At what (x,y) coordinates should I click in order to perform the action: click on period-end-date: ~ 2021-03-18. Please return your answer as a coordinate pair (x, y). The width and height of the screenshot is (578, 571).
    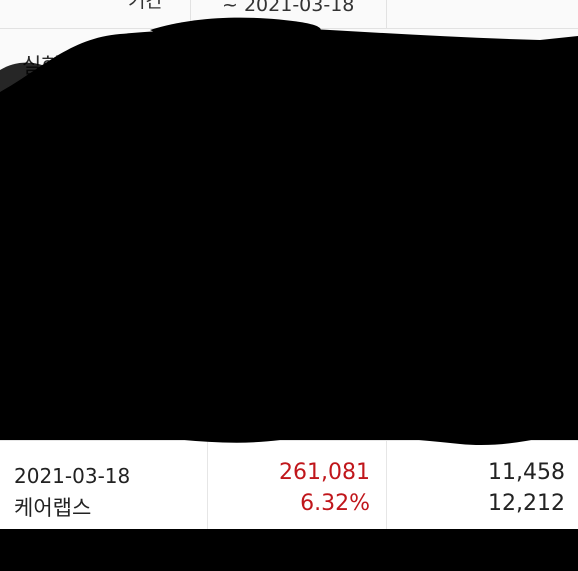
    Looking at the image, I should click on (288, 8).